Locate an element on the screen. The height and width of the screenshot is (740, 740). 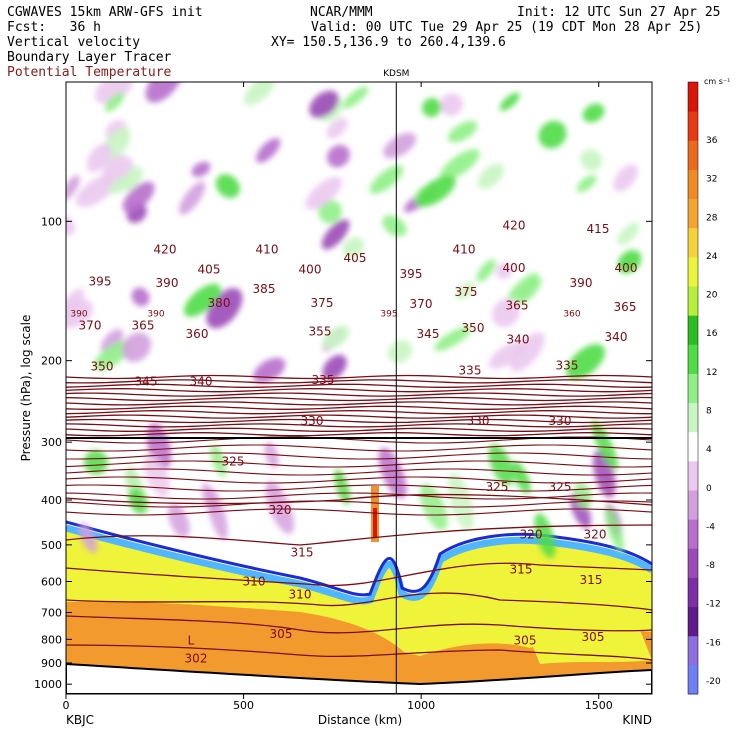
theta-label: 410 is located at coordinates (267, 249).